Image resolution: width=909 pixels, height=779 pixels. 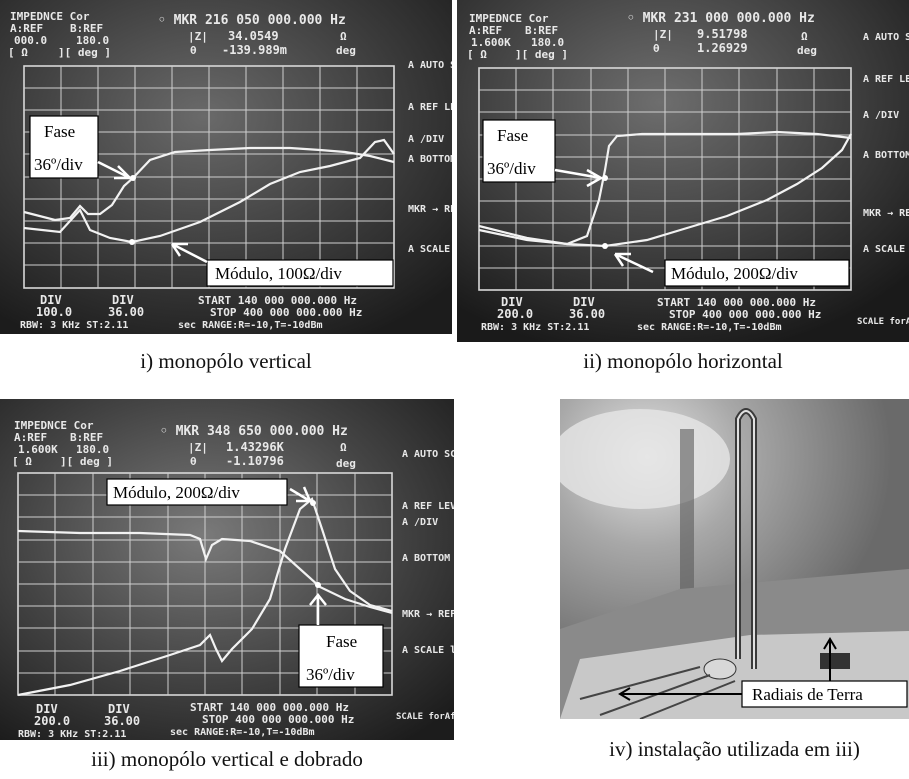 I want to click on plot-grid, so click(x=205, y=584).